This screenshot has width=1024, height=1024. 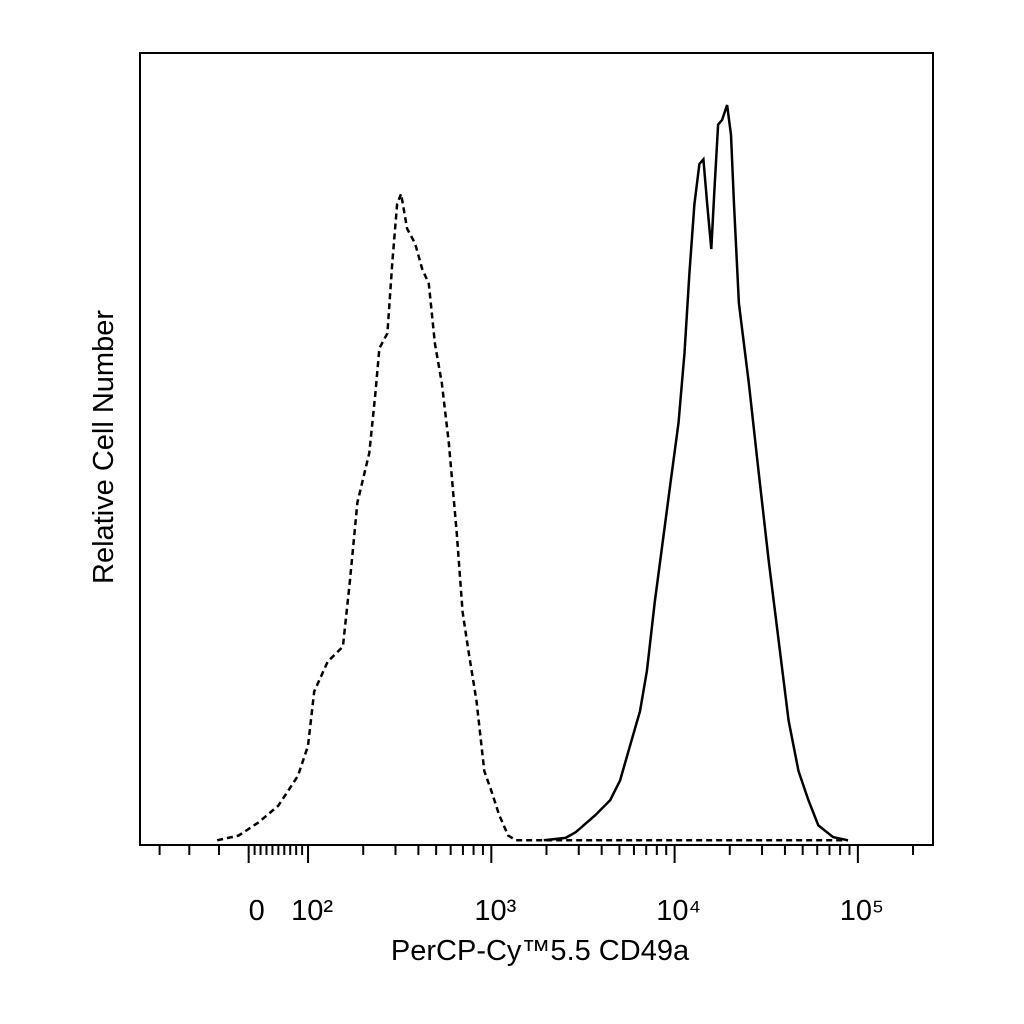 What do you see at coordinates (540, 951) in the screenshot?
I see `x-axis-label: PerCP-Cy™5.5 CD49a` at bounding box center [540, 951].